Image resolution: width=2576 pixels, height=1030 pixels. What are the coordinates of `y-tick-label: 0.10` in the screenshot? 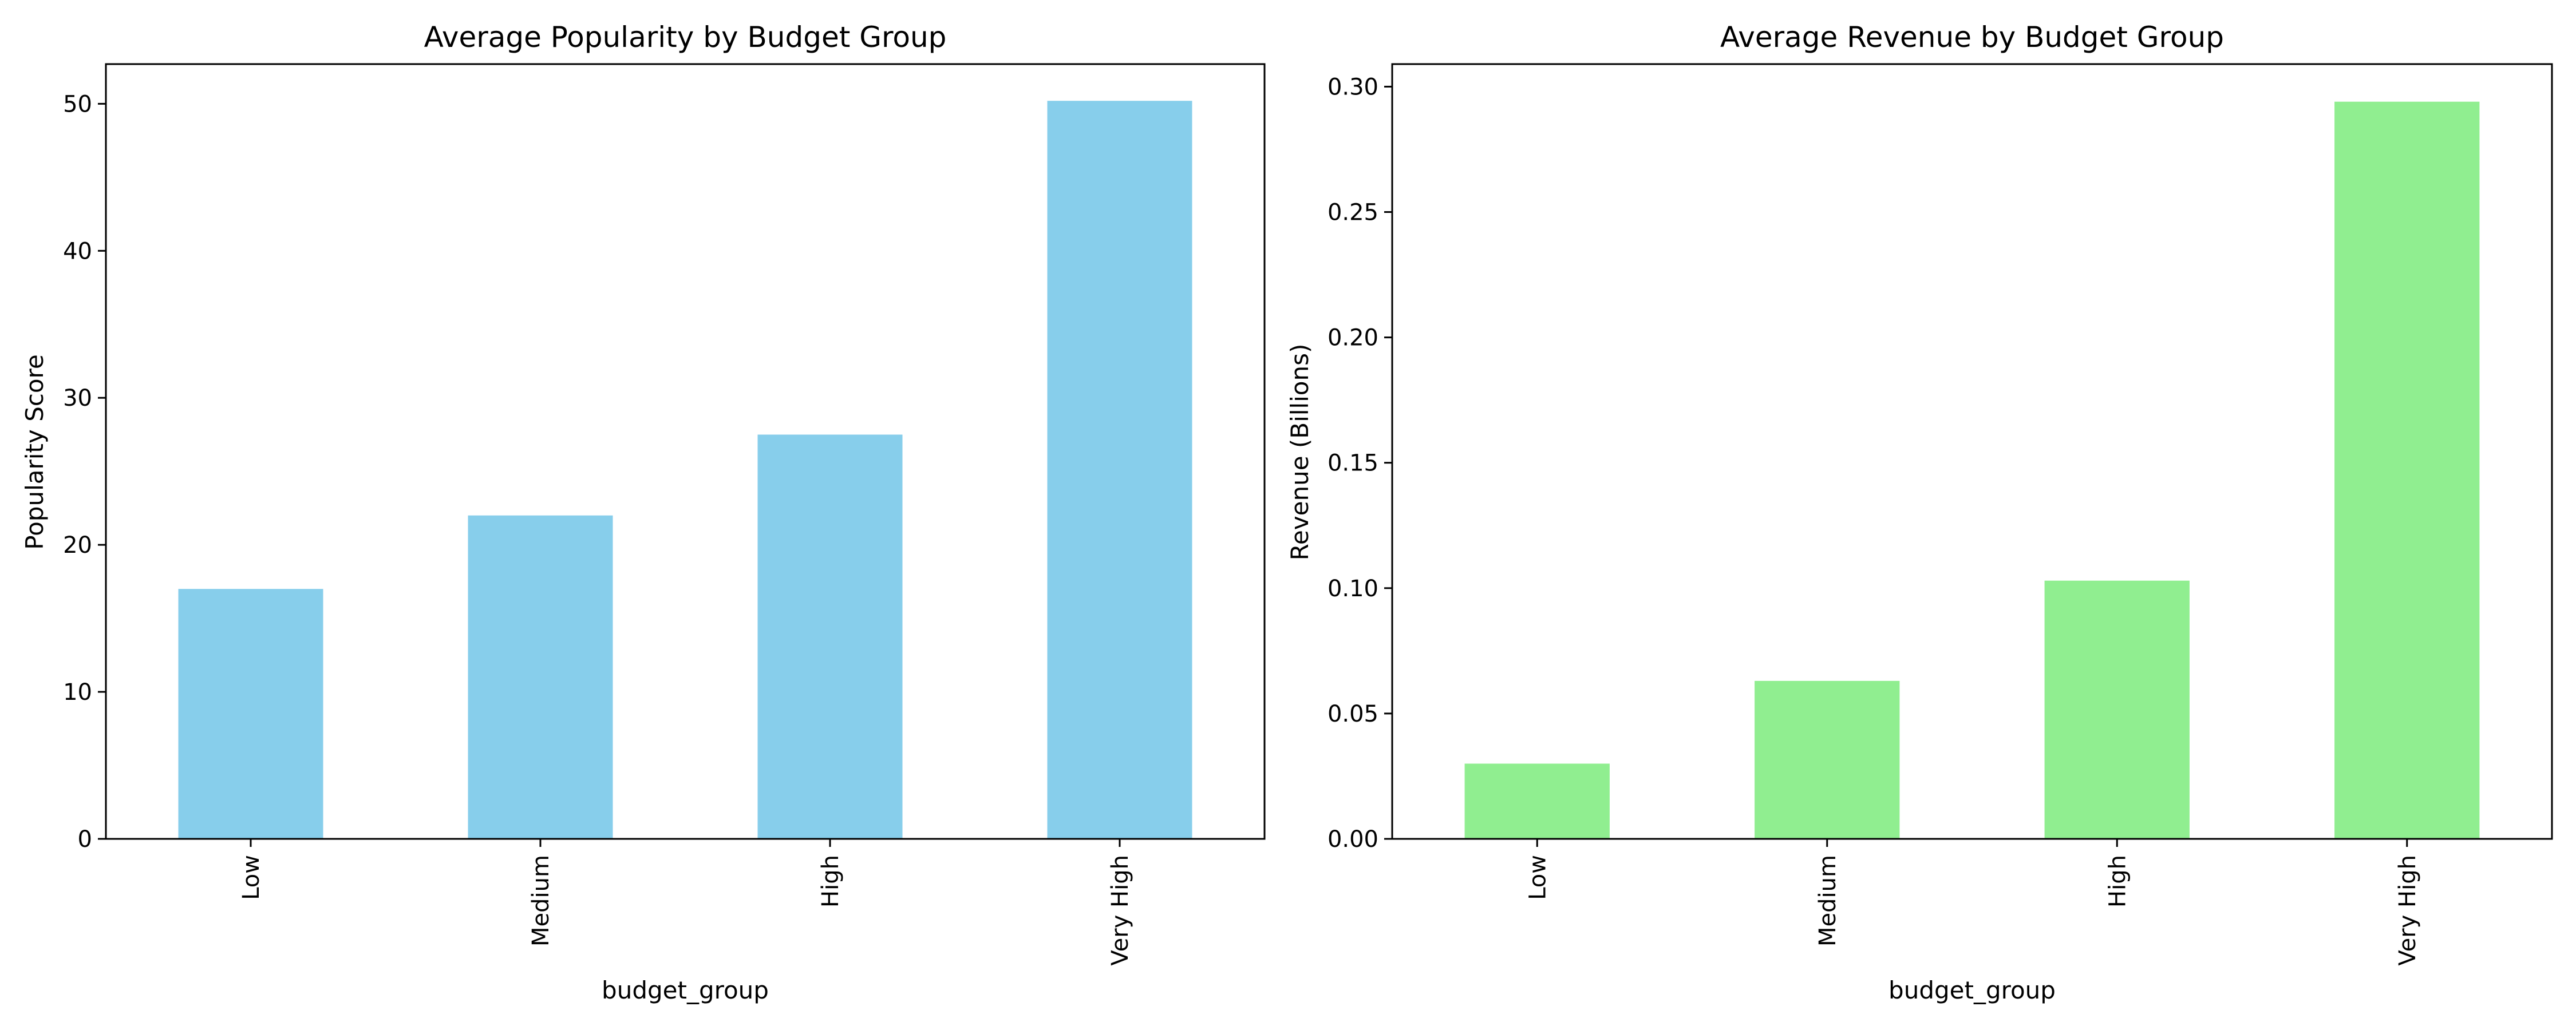 It's located at (1352, 589).